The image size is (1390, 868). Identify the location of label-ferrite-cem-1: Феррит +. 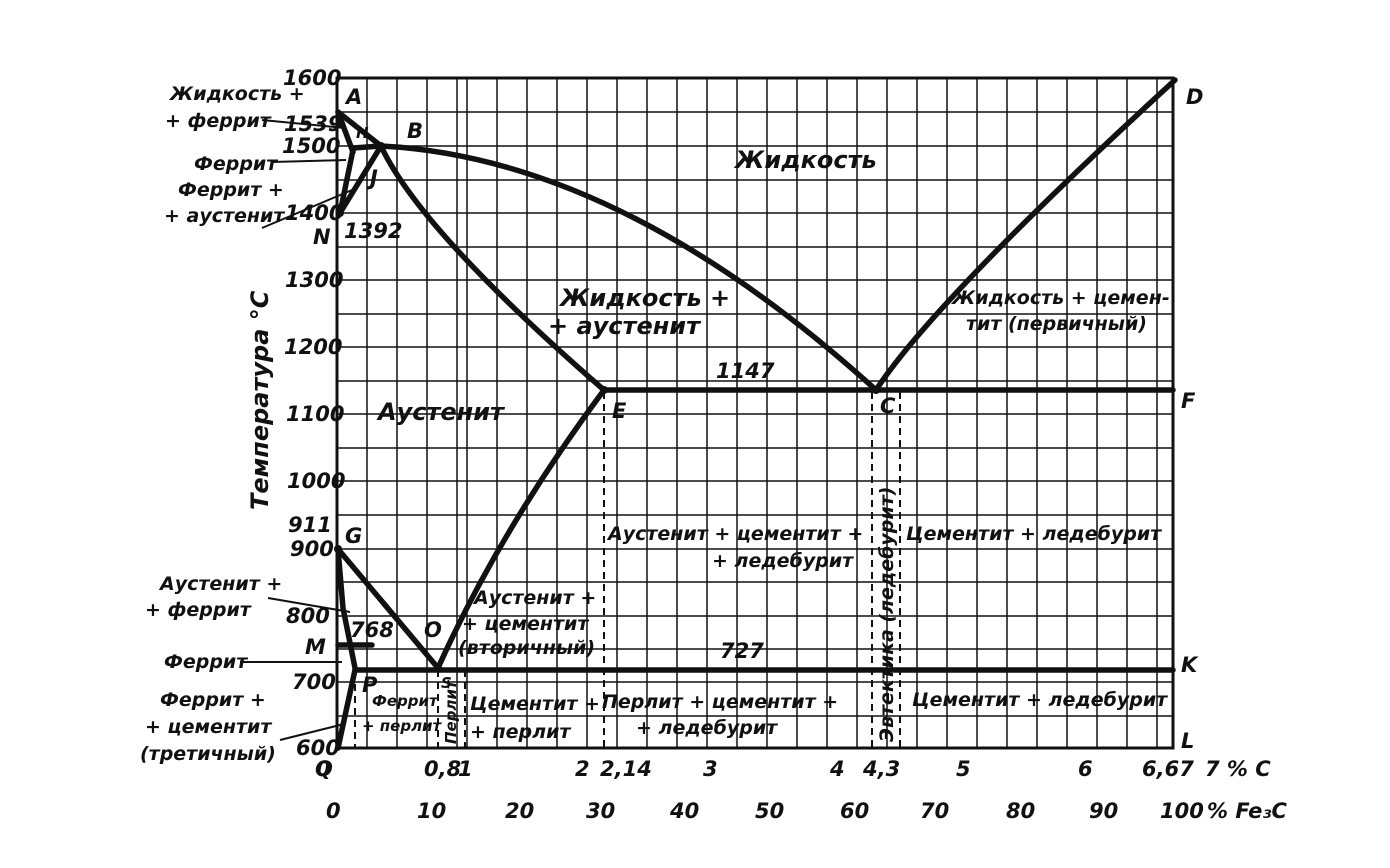
(213, 700).